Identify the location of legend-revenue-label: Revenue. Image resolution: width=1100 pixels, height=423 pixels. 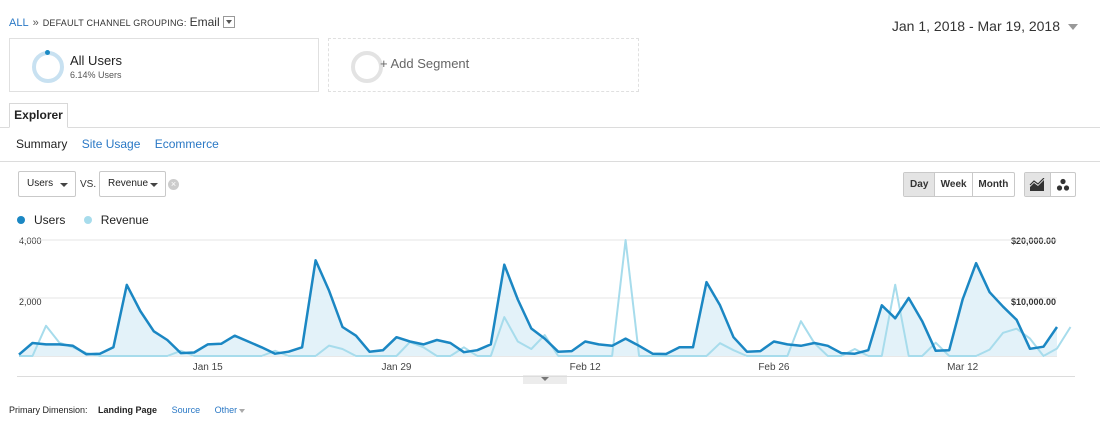
(124, 220).